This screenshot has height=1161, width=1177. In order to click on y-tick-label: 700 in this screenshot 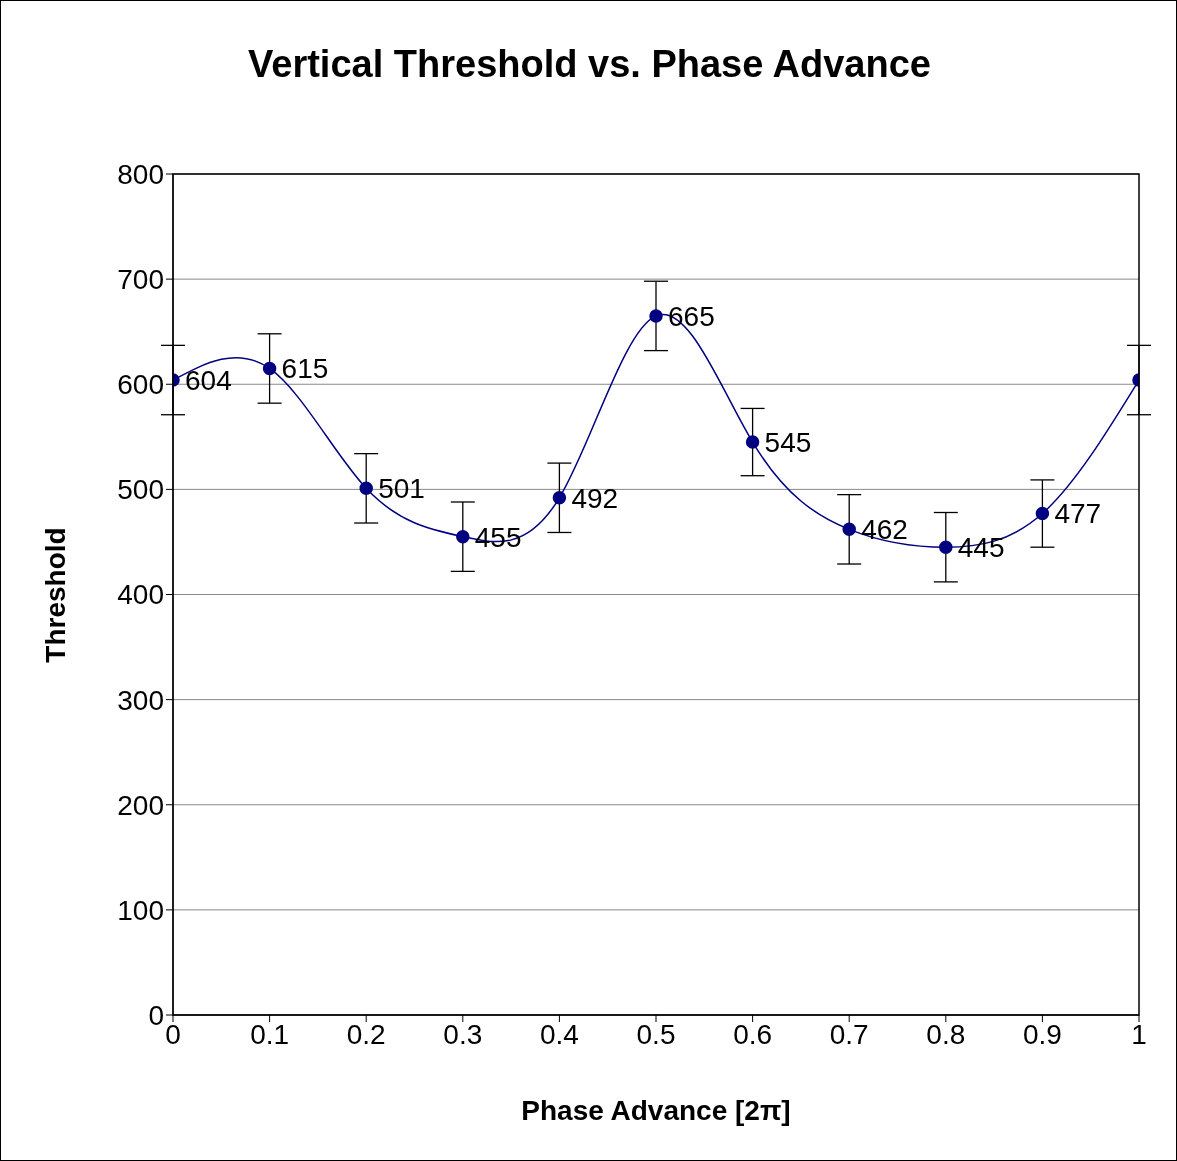, I will do `click(140, 280)`.